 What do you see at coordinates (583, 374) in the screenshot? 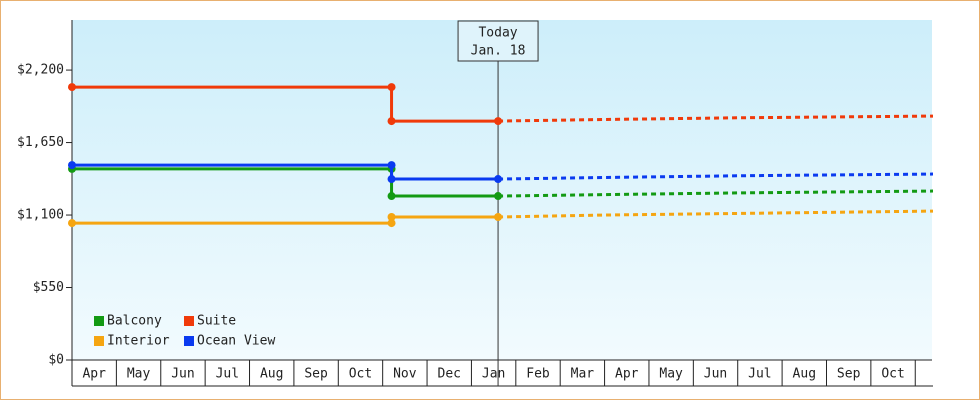
I see `x-tick-label: Mar` at bounding box center [583, 374].